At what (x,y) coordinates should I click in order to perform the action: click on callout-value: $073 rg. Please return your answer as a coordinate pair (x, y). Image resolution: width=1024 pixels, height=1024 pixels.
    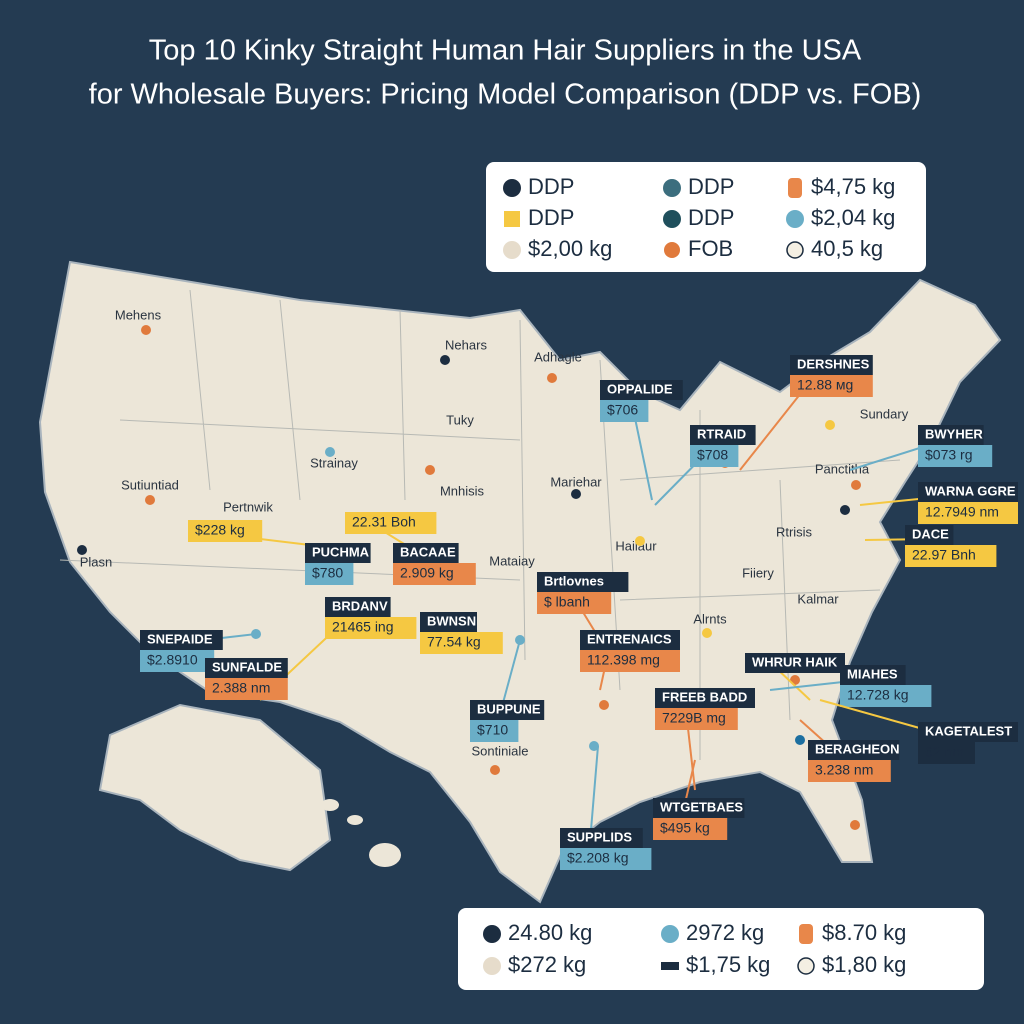
    Looking at the image, I should click on (948, 455).